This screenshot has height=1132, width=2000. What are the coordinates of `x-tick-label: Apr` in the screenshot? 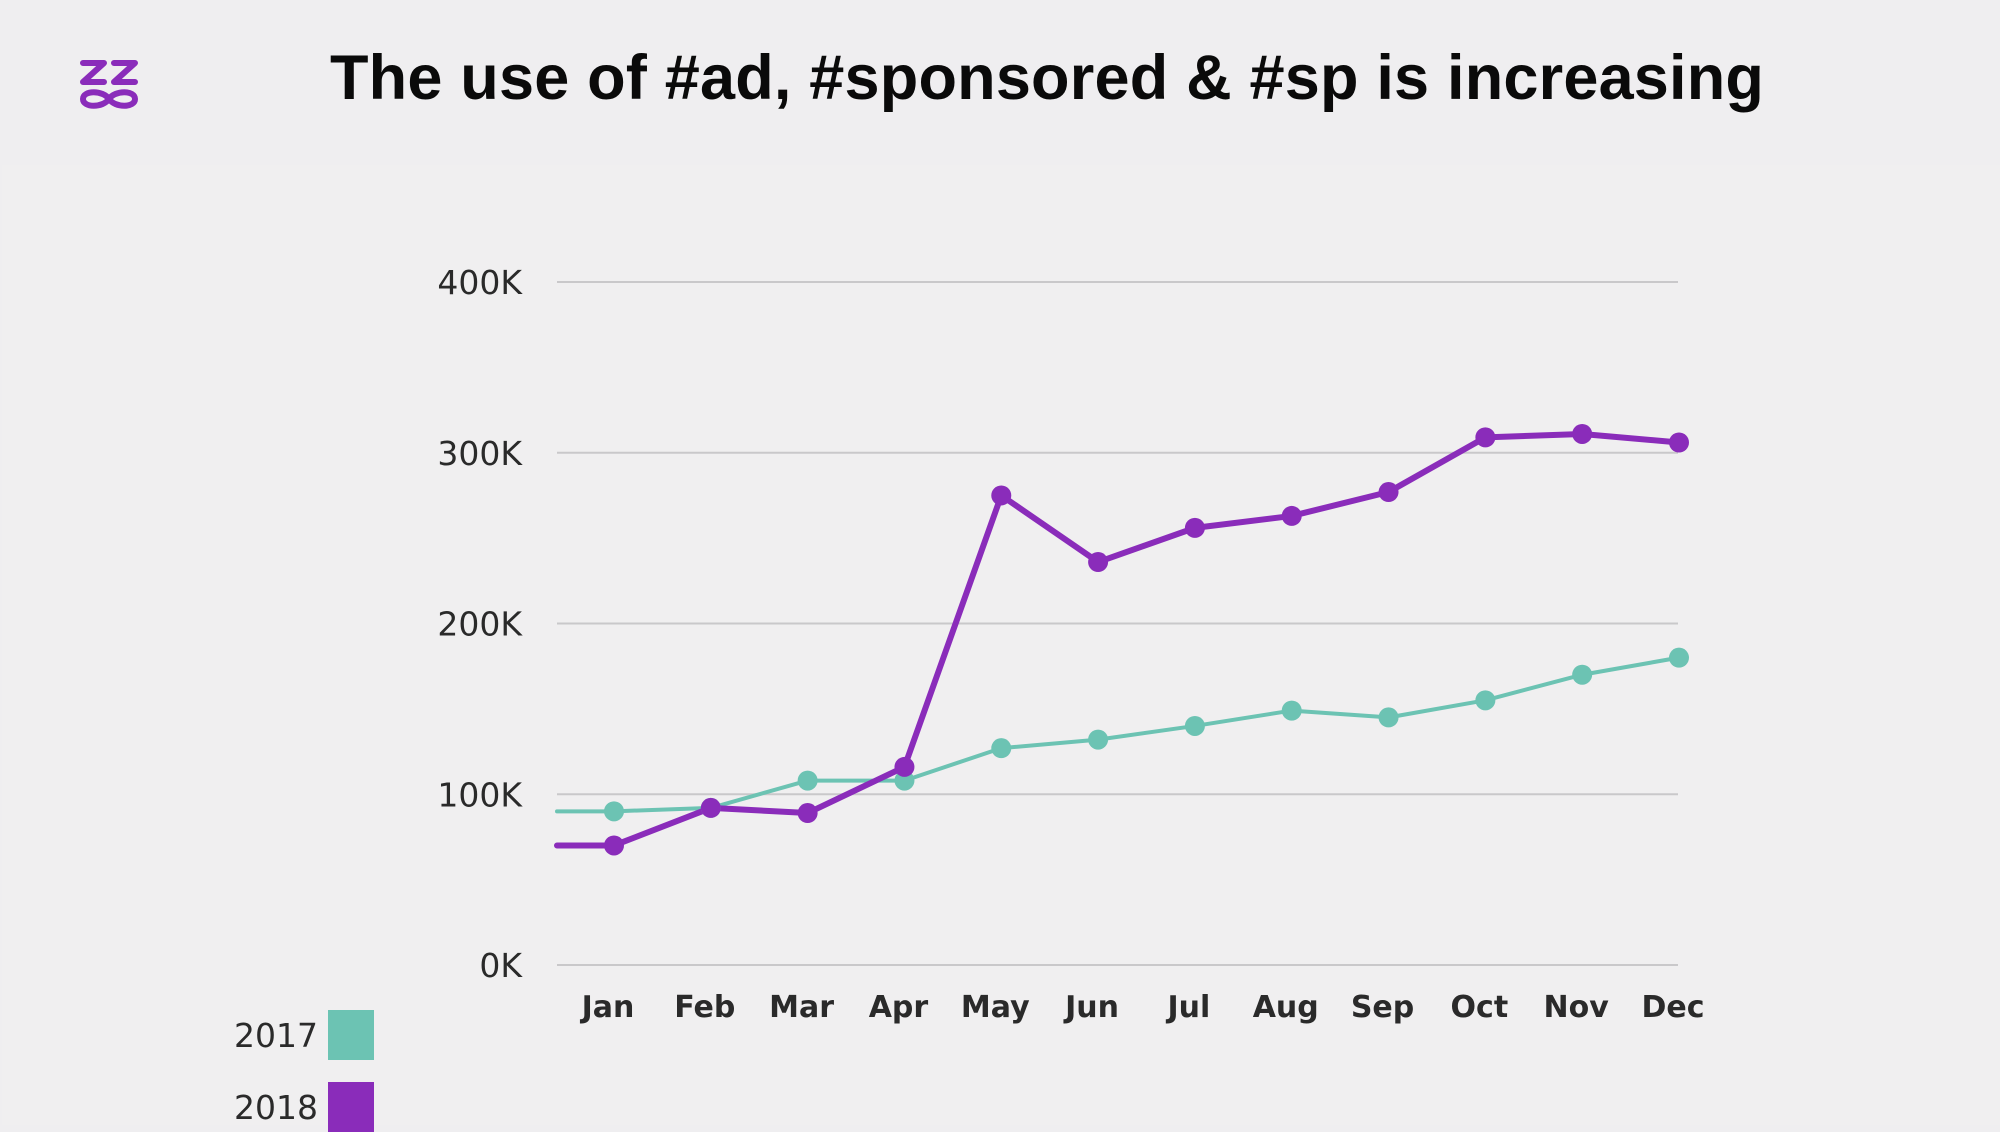 It's located at (899, 1007).